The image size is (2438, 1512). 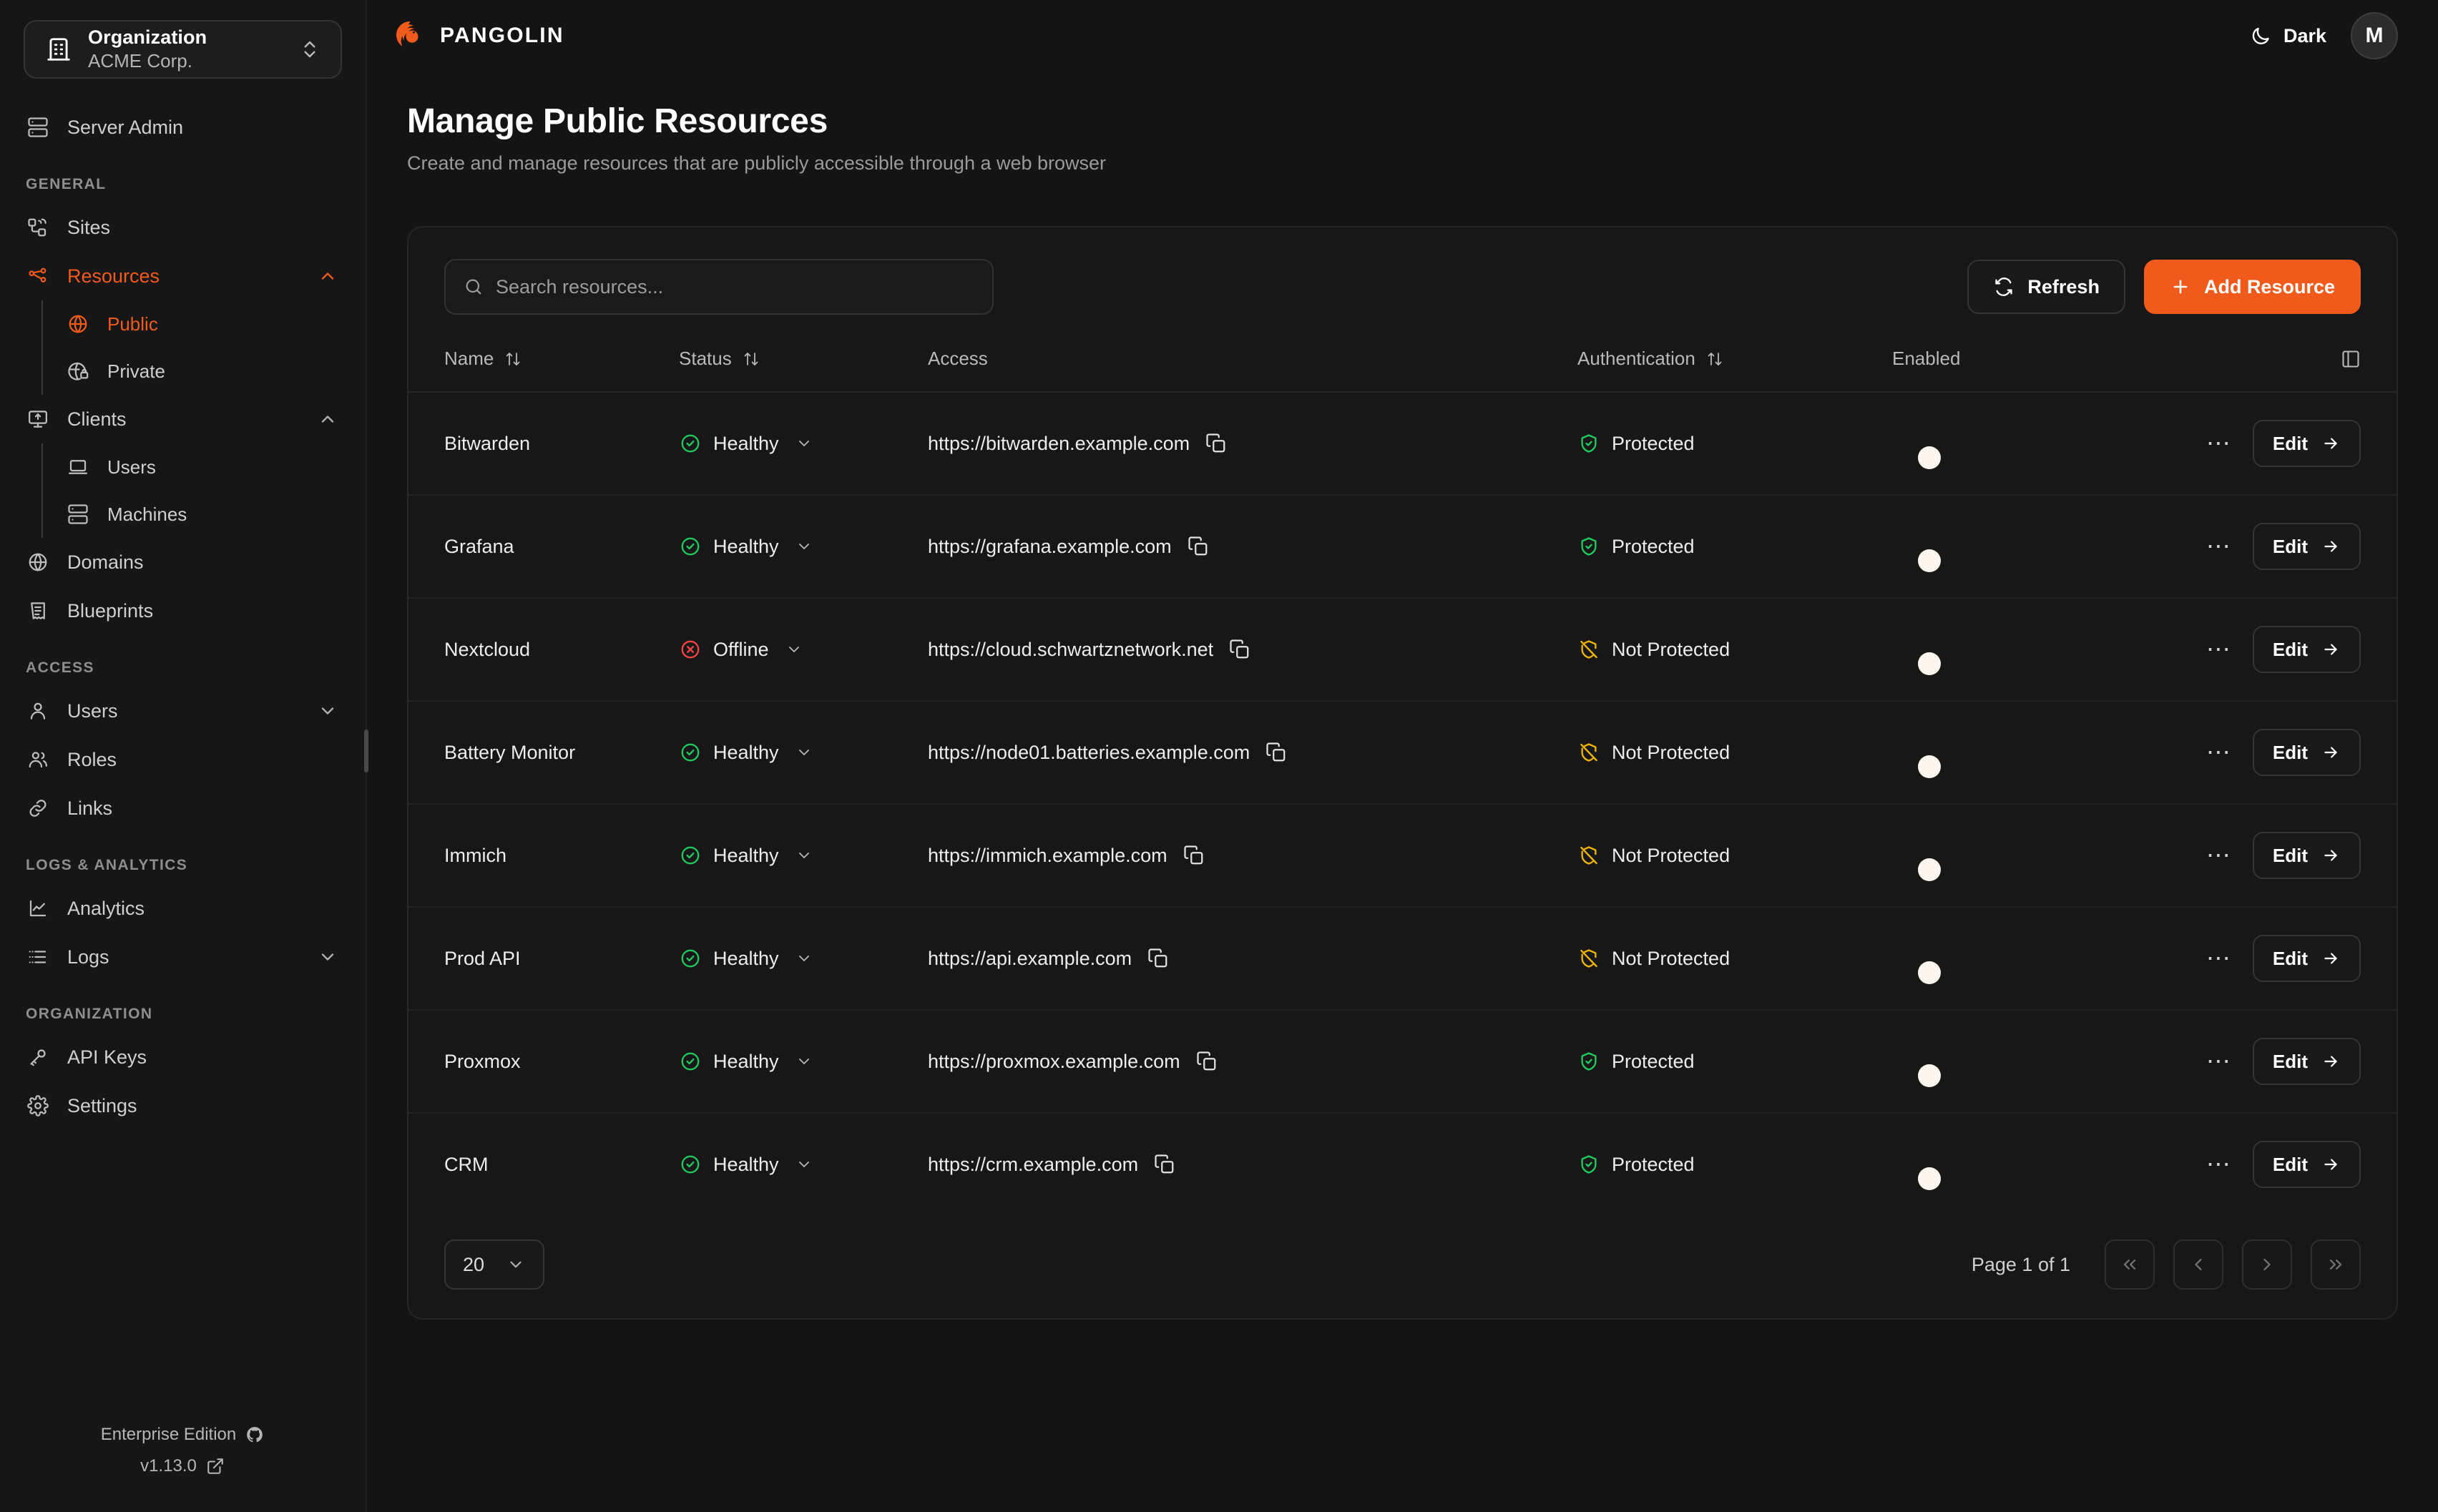 What do you see at coordinates (204, 371) in the screenshot?
I see `sidebar-item-private: Private` at bounding box center [204, 371].